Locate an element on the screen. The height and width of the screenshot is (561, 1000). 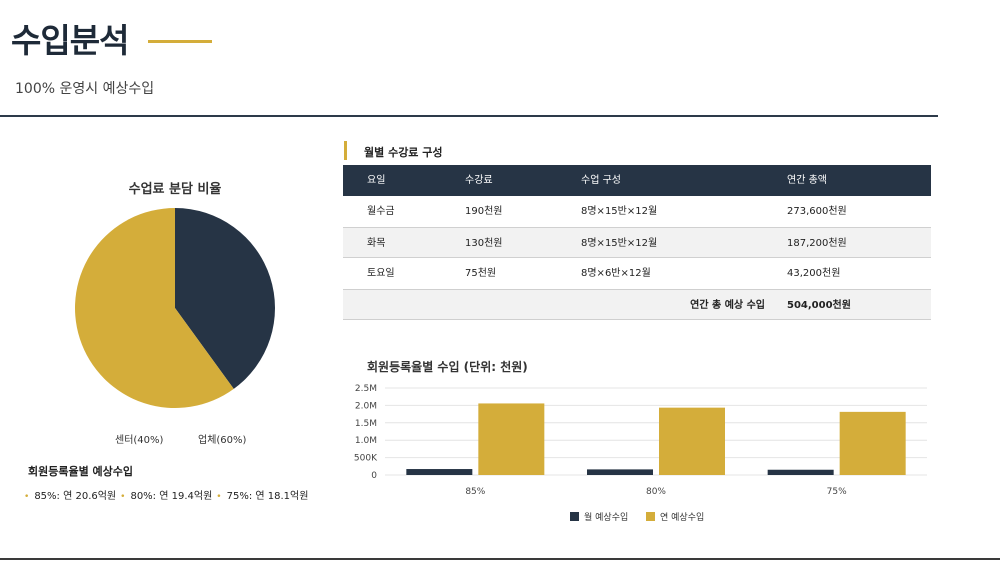
table-cell: 8명×6반×12월 is located at coordinates (616, 273).